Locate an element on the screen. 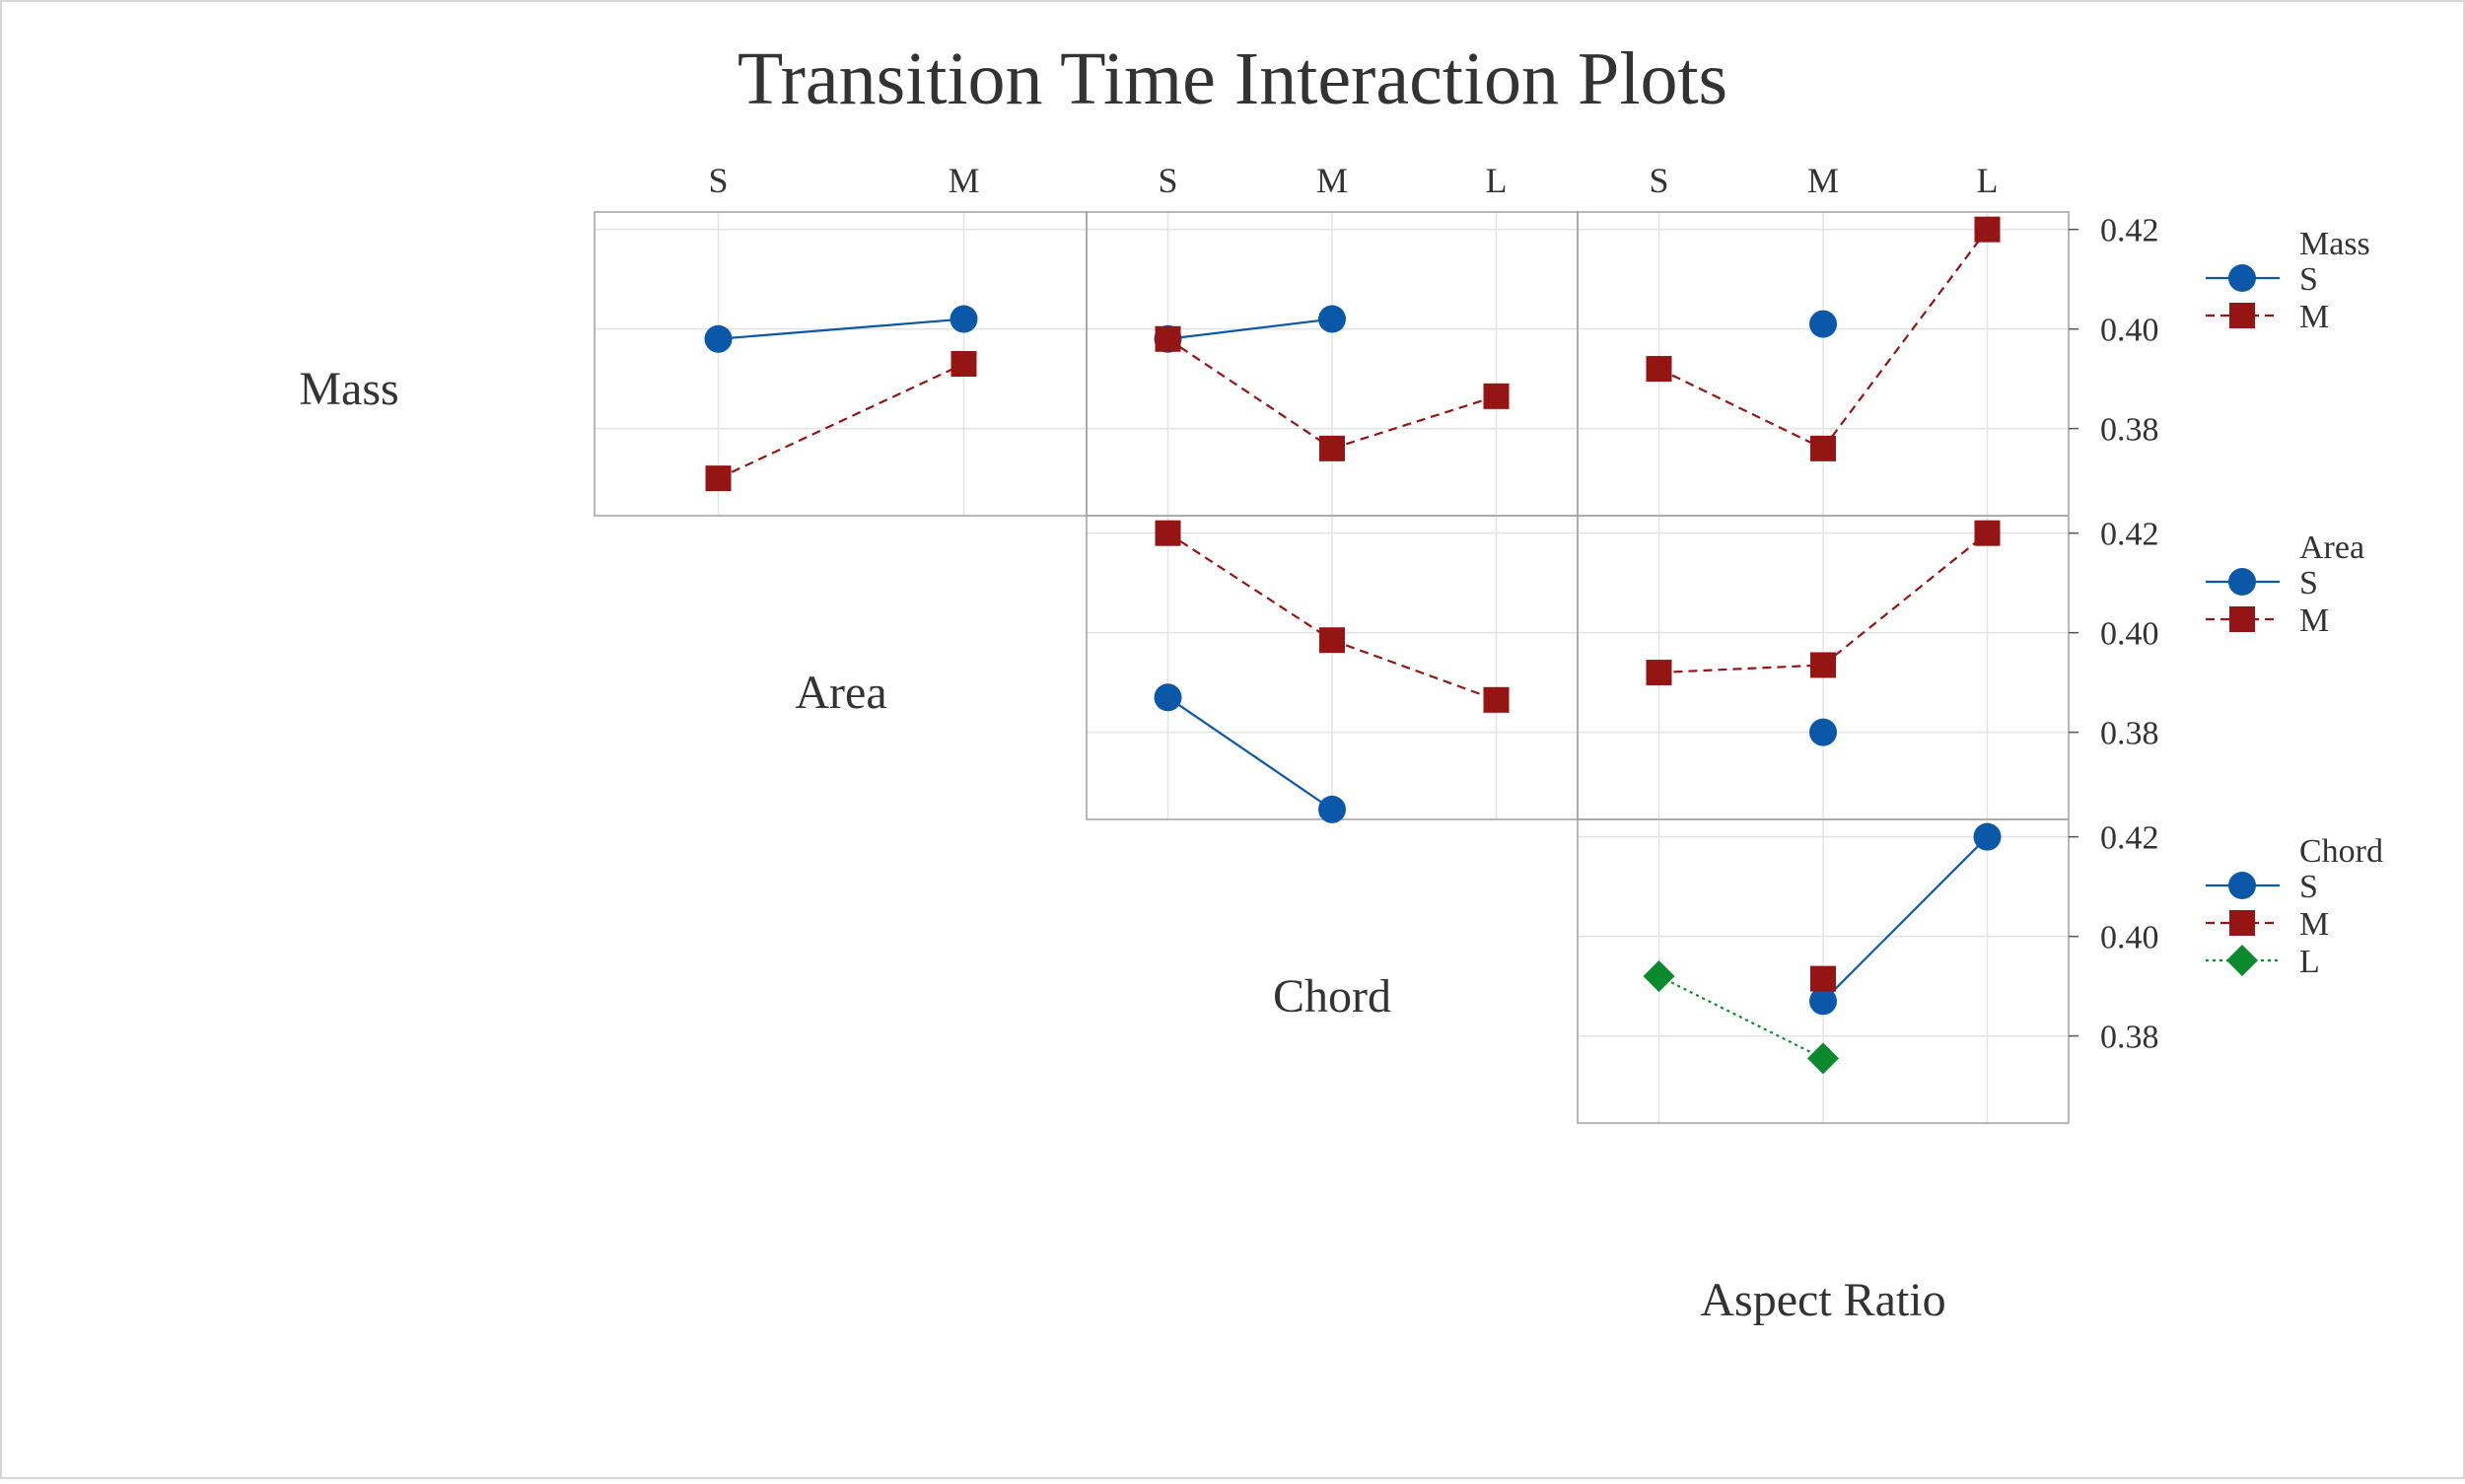  chart-title: Transition Time Interaction Plots is located at coordinates (1232, 78).